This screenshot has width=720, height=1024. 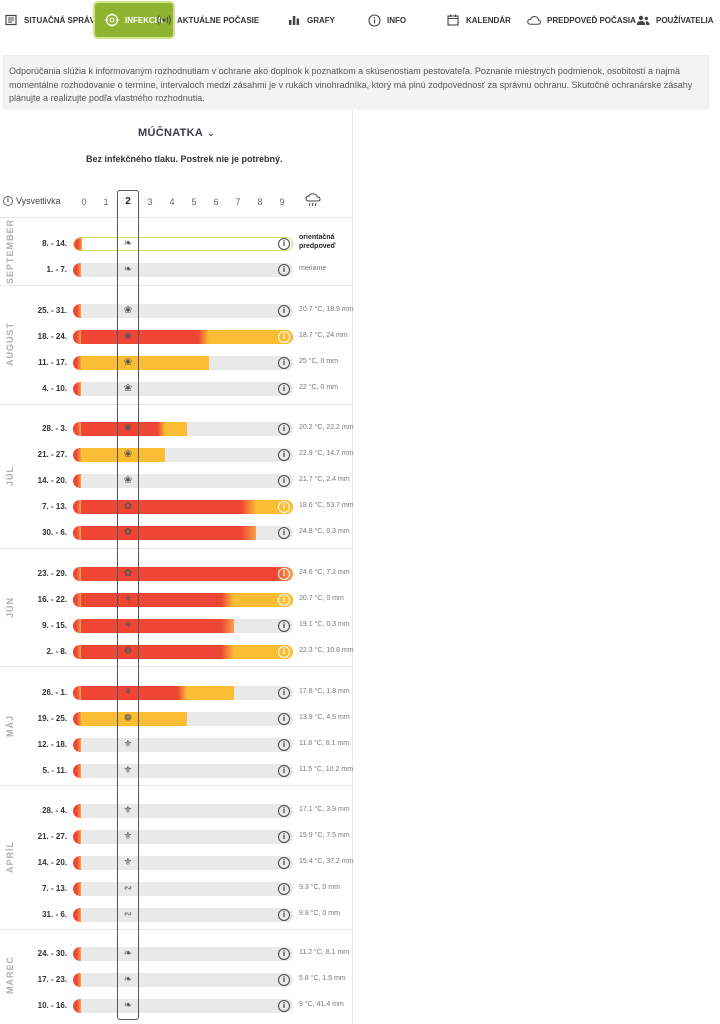 I want to click on grape-icon: ❀, so click(x=128, y=362).